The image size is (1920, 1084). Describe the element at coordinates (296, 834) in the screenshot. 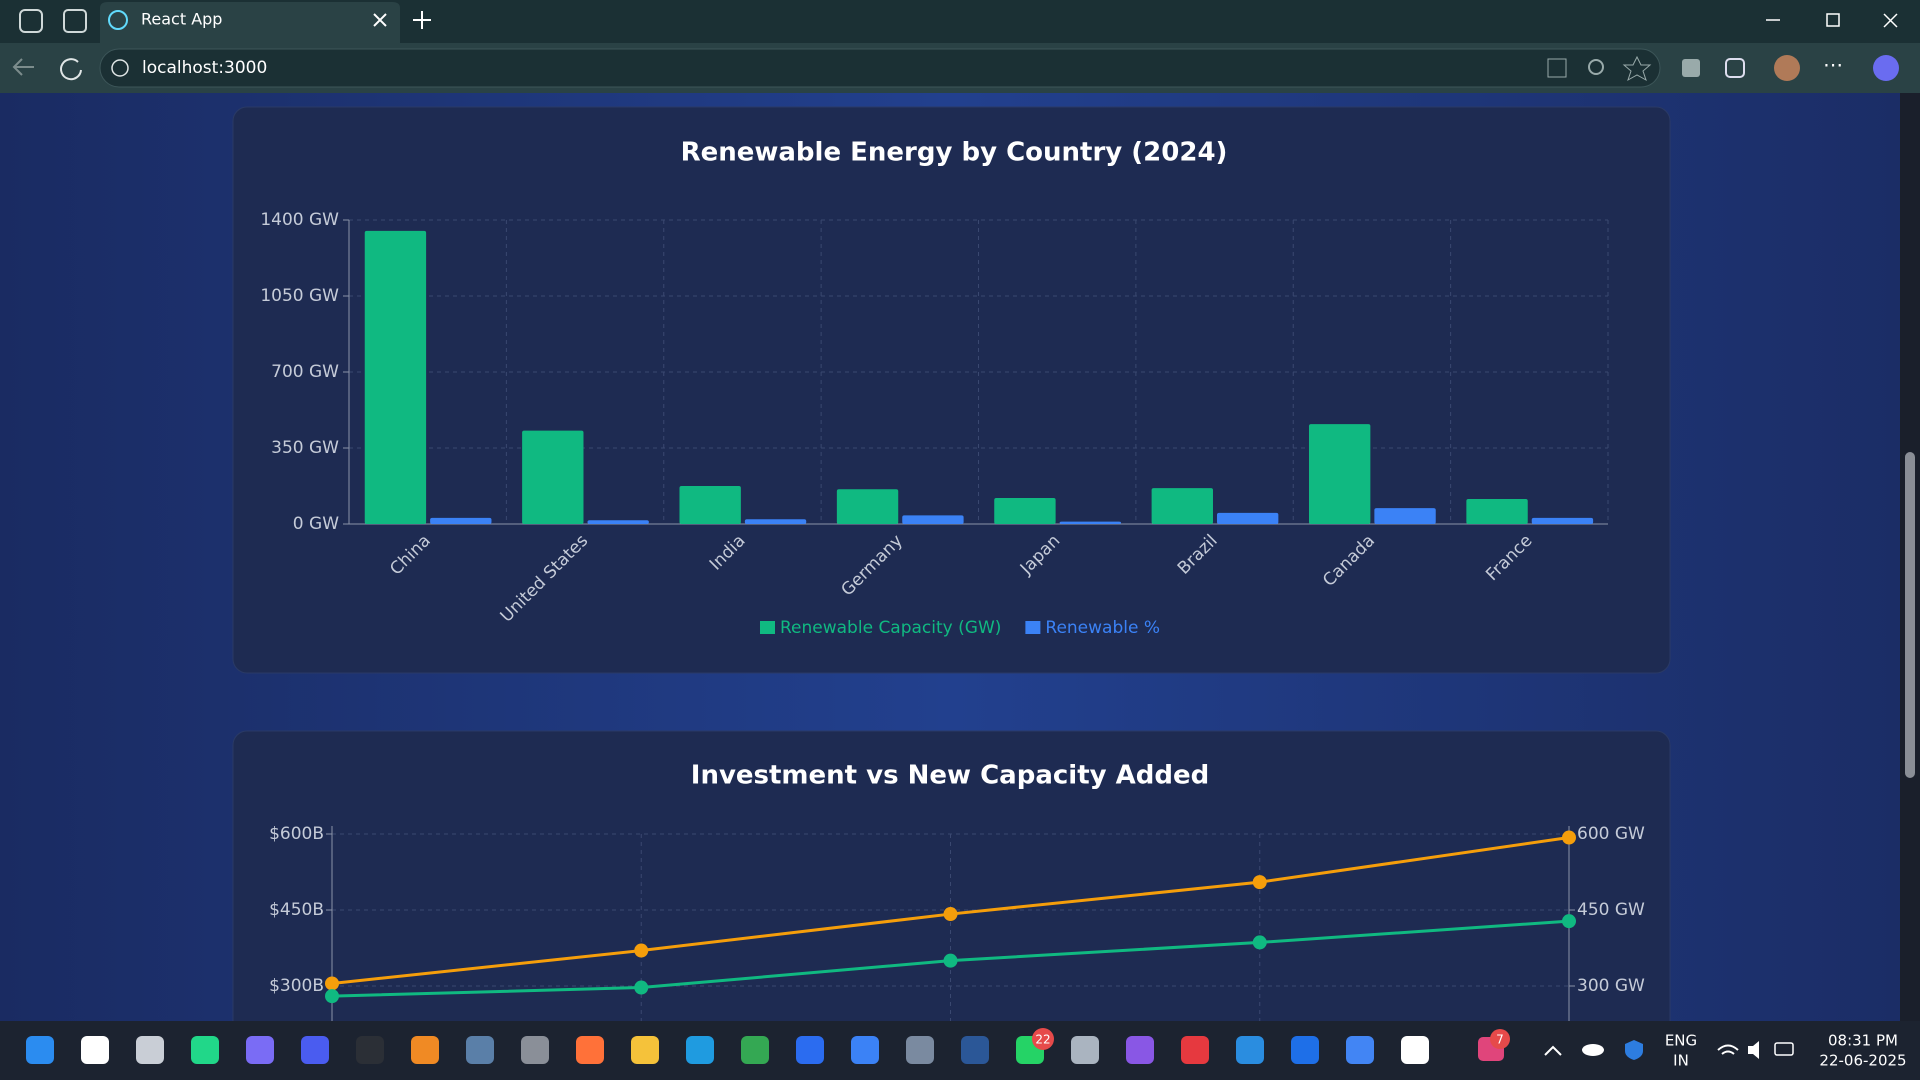

I see `y-tick-label: $600B` at that location.